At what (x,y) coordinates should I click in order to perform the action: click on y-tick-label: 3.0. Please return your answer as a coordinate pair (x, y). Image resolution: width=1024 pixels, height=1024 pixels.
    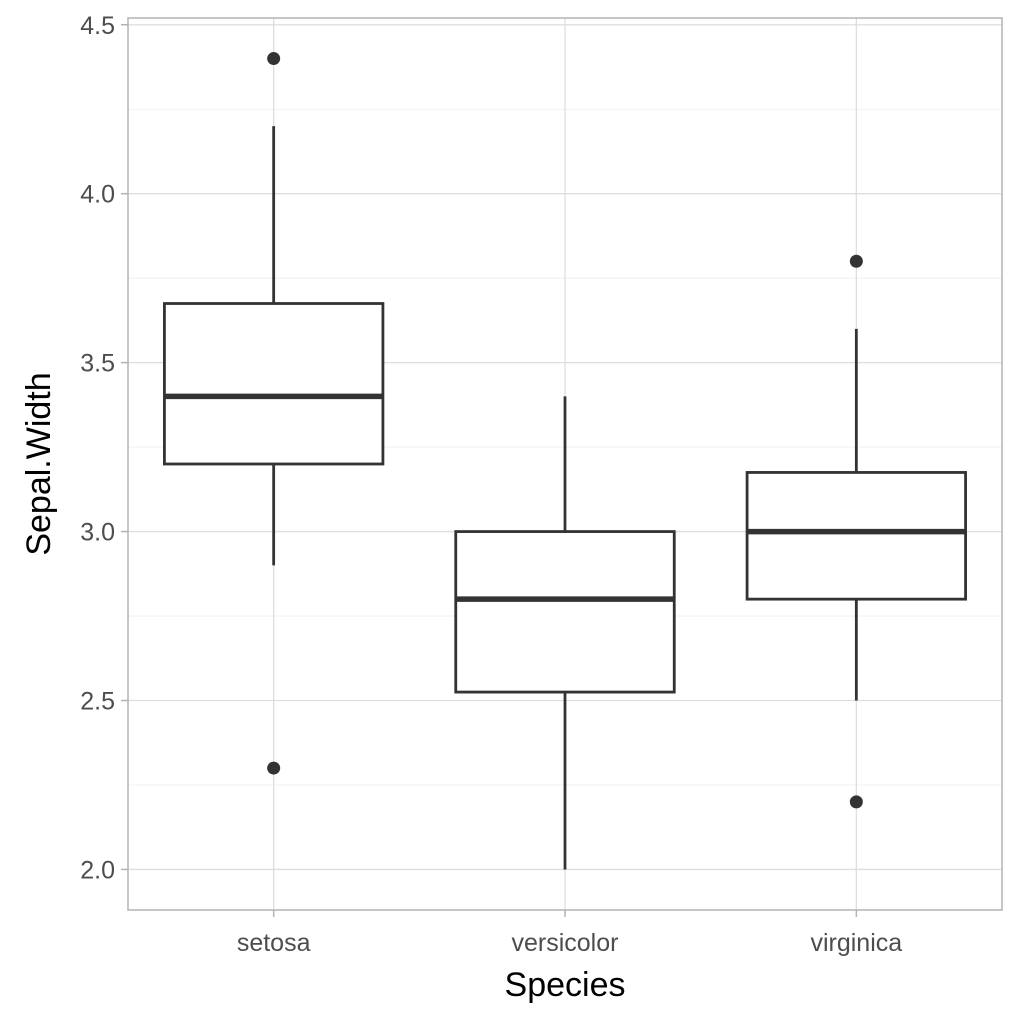
    Looking at the image, I should click on (97, 533).